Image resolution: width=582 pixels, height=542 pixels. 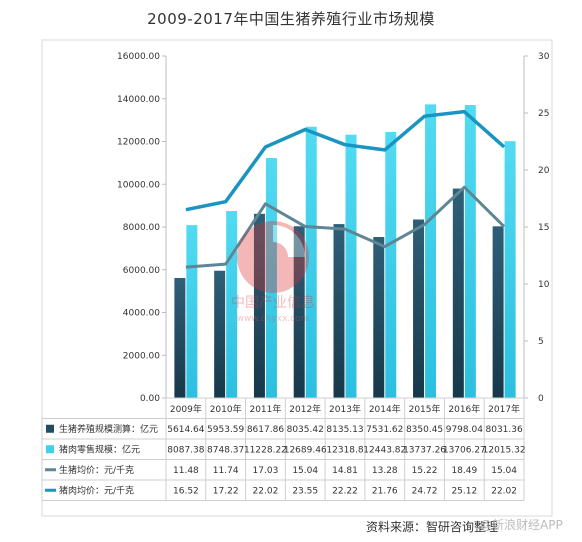 What do you see at coordinates (150, 399) in the screenshot?
I see `left-tick-label: 0.00` at bounding box center [150, 399].